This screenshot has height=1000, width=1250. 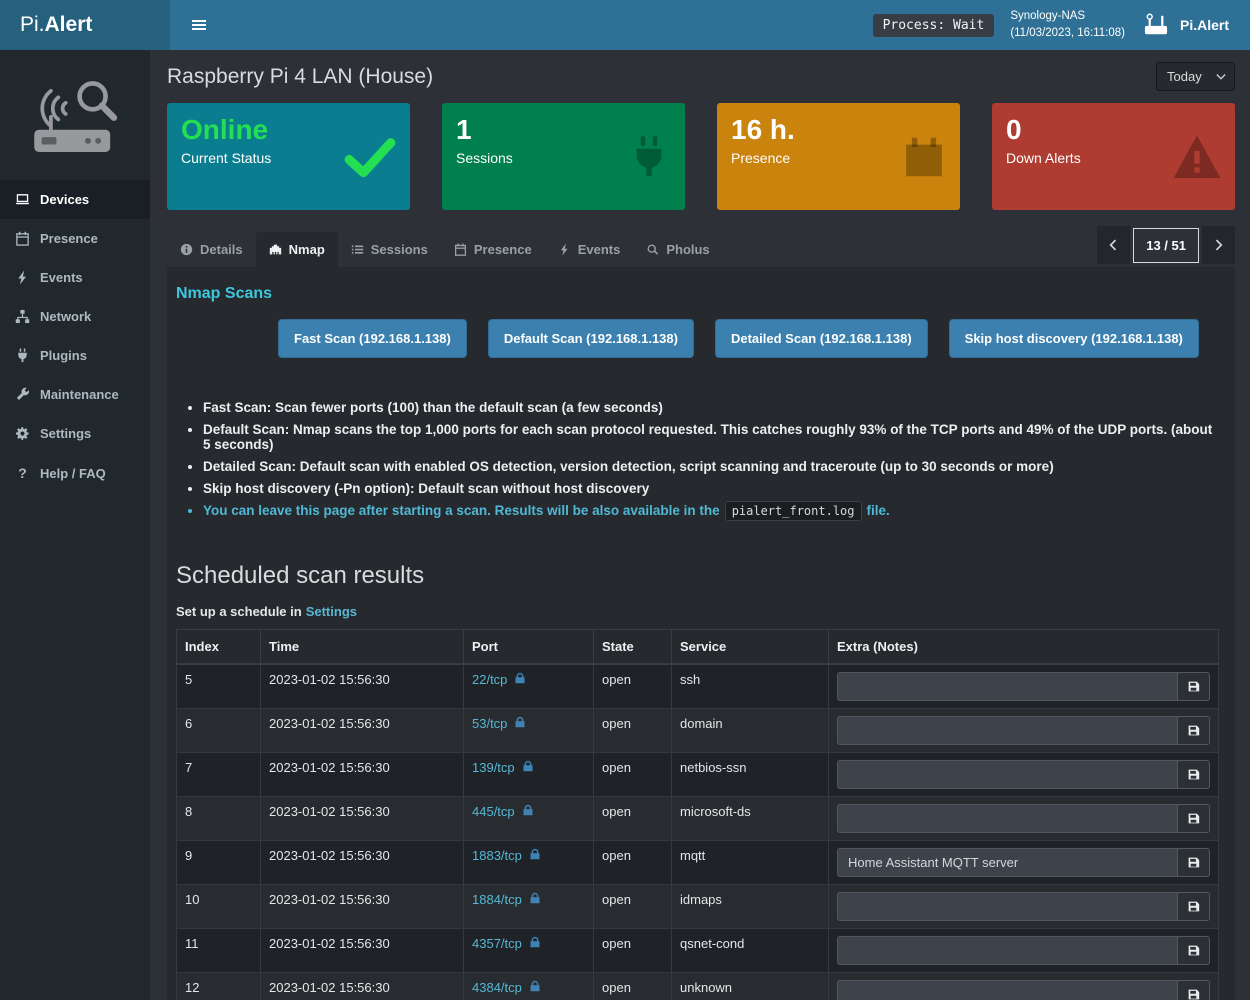 What do you see at coordinates (793, 511) in the screenshot?
I see `log-filename: pialert_front.log` at bounding box center [793, 511].